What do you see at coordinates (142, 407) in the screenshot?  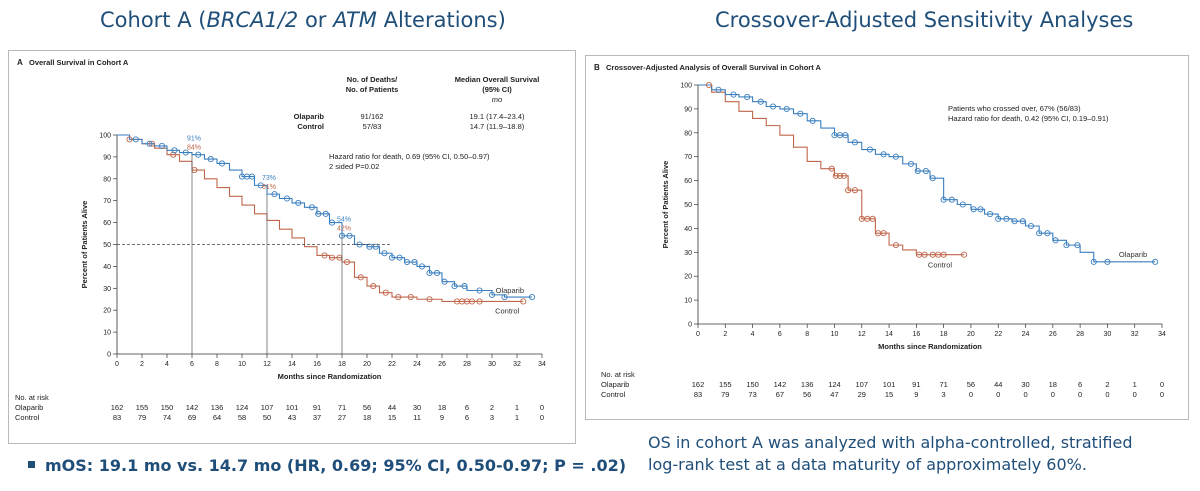 I see `at-risk-count: 155` at bounding box center [142, 407].